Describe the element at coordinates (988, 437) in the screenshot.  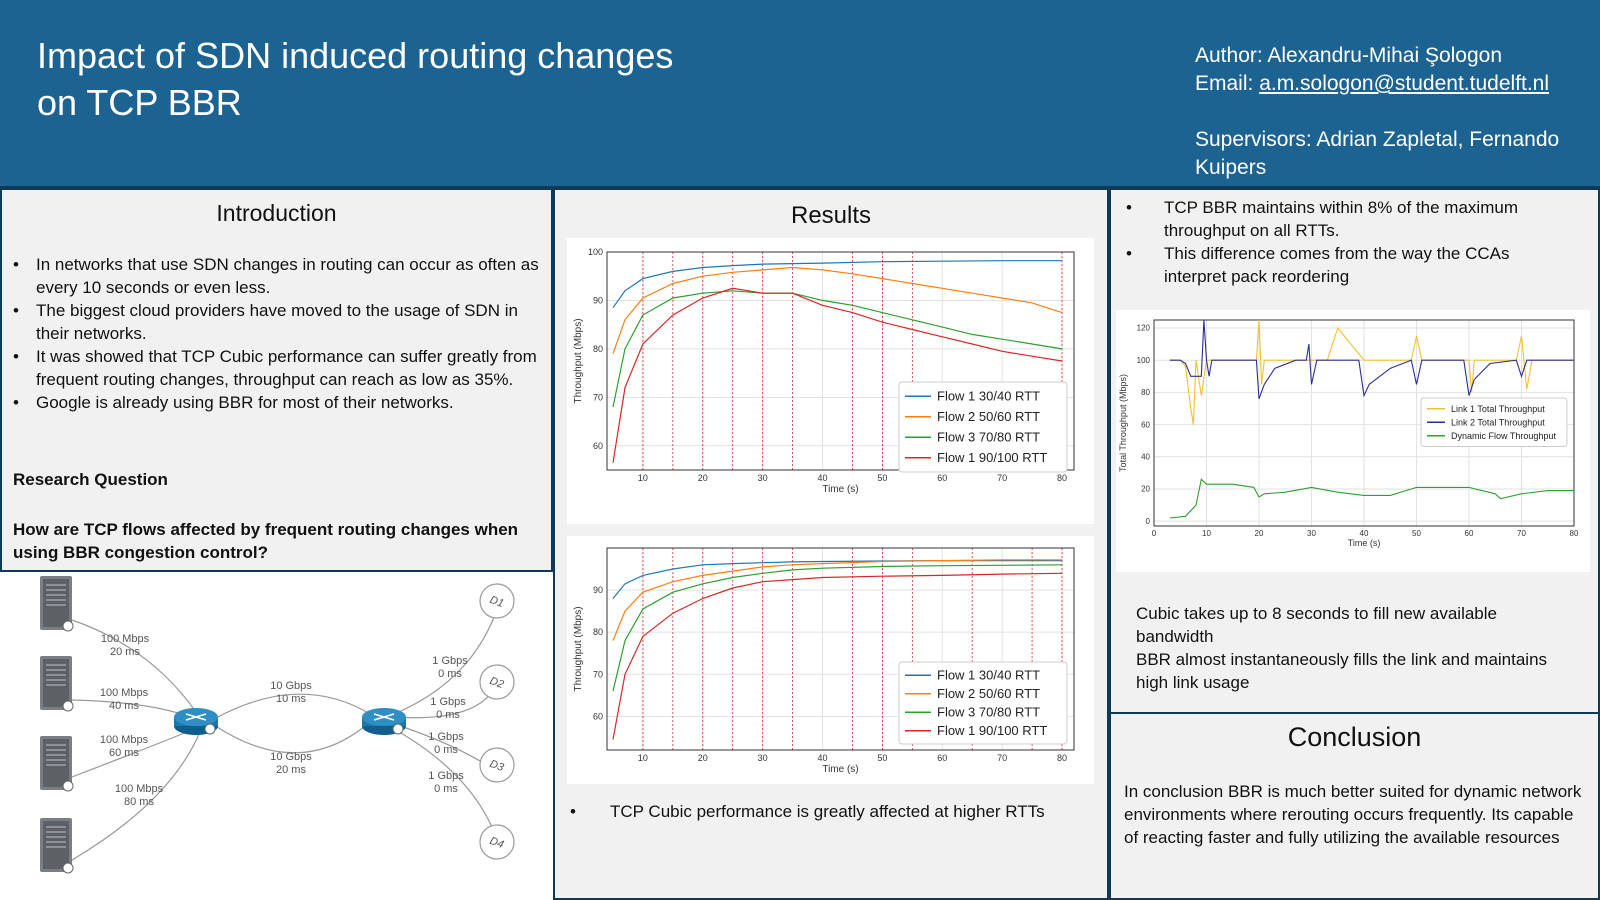
I see `legend-label: Flow 3 70/80 RTT` at that location.